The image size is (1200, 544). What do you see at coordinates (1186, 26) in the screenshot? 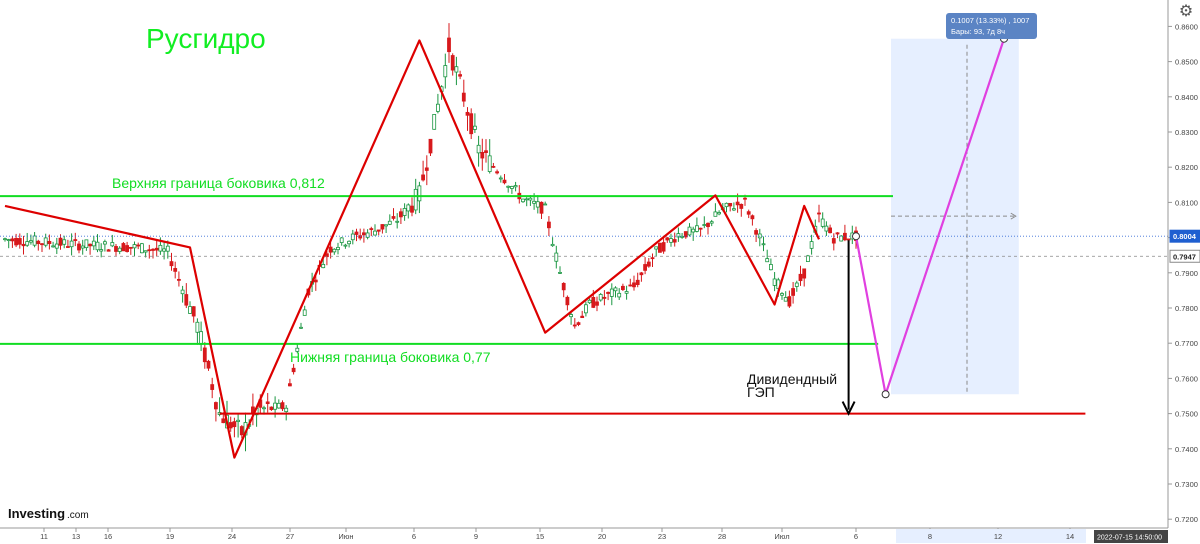
I see `y-tick-label: 0.8600` at bounding box center [1186, 26].